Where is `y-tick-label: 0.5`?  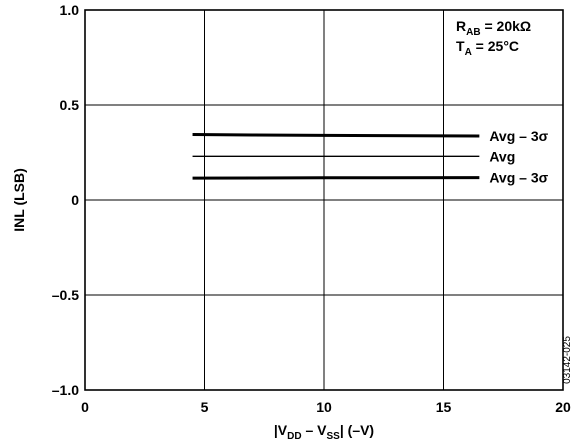 y-tick-label: 0.5 is located at coordinates (70, 105).